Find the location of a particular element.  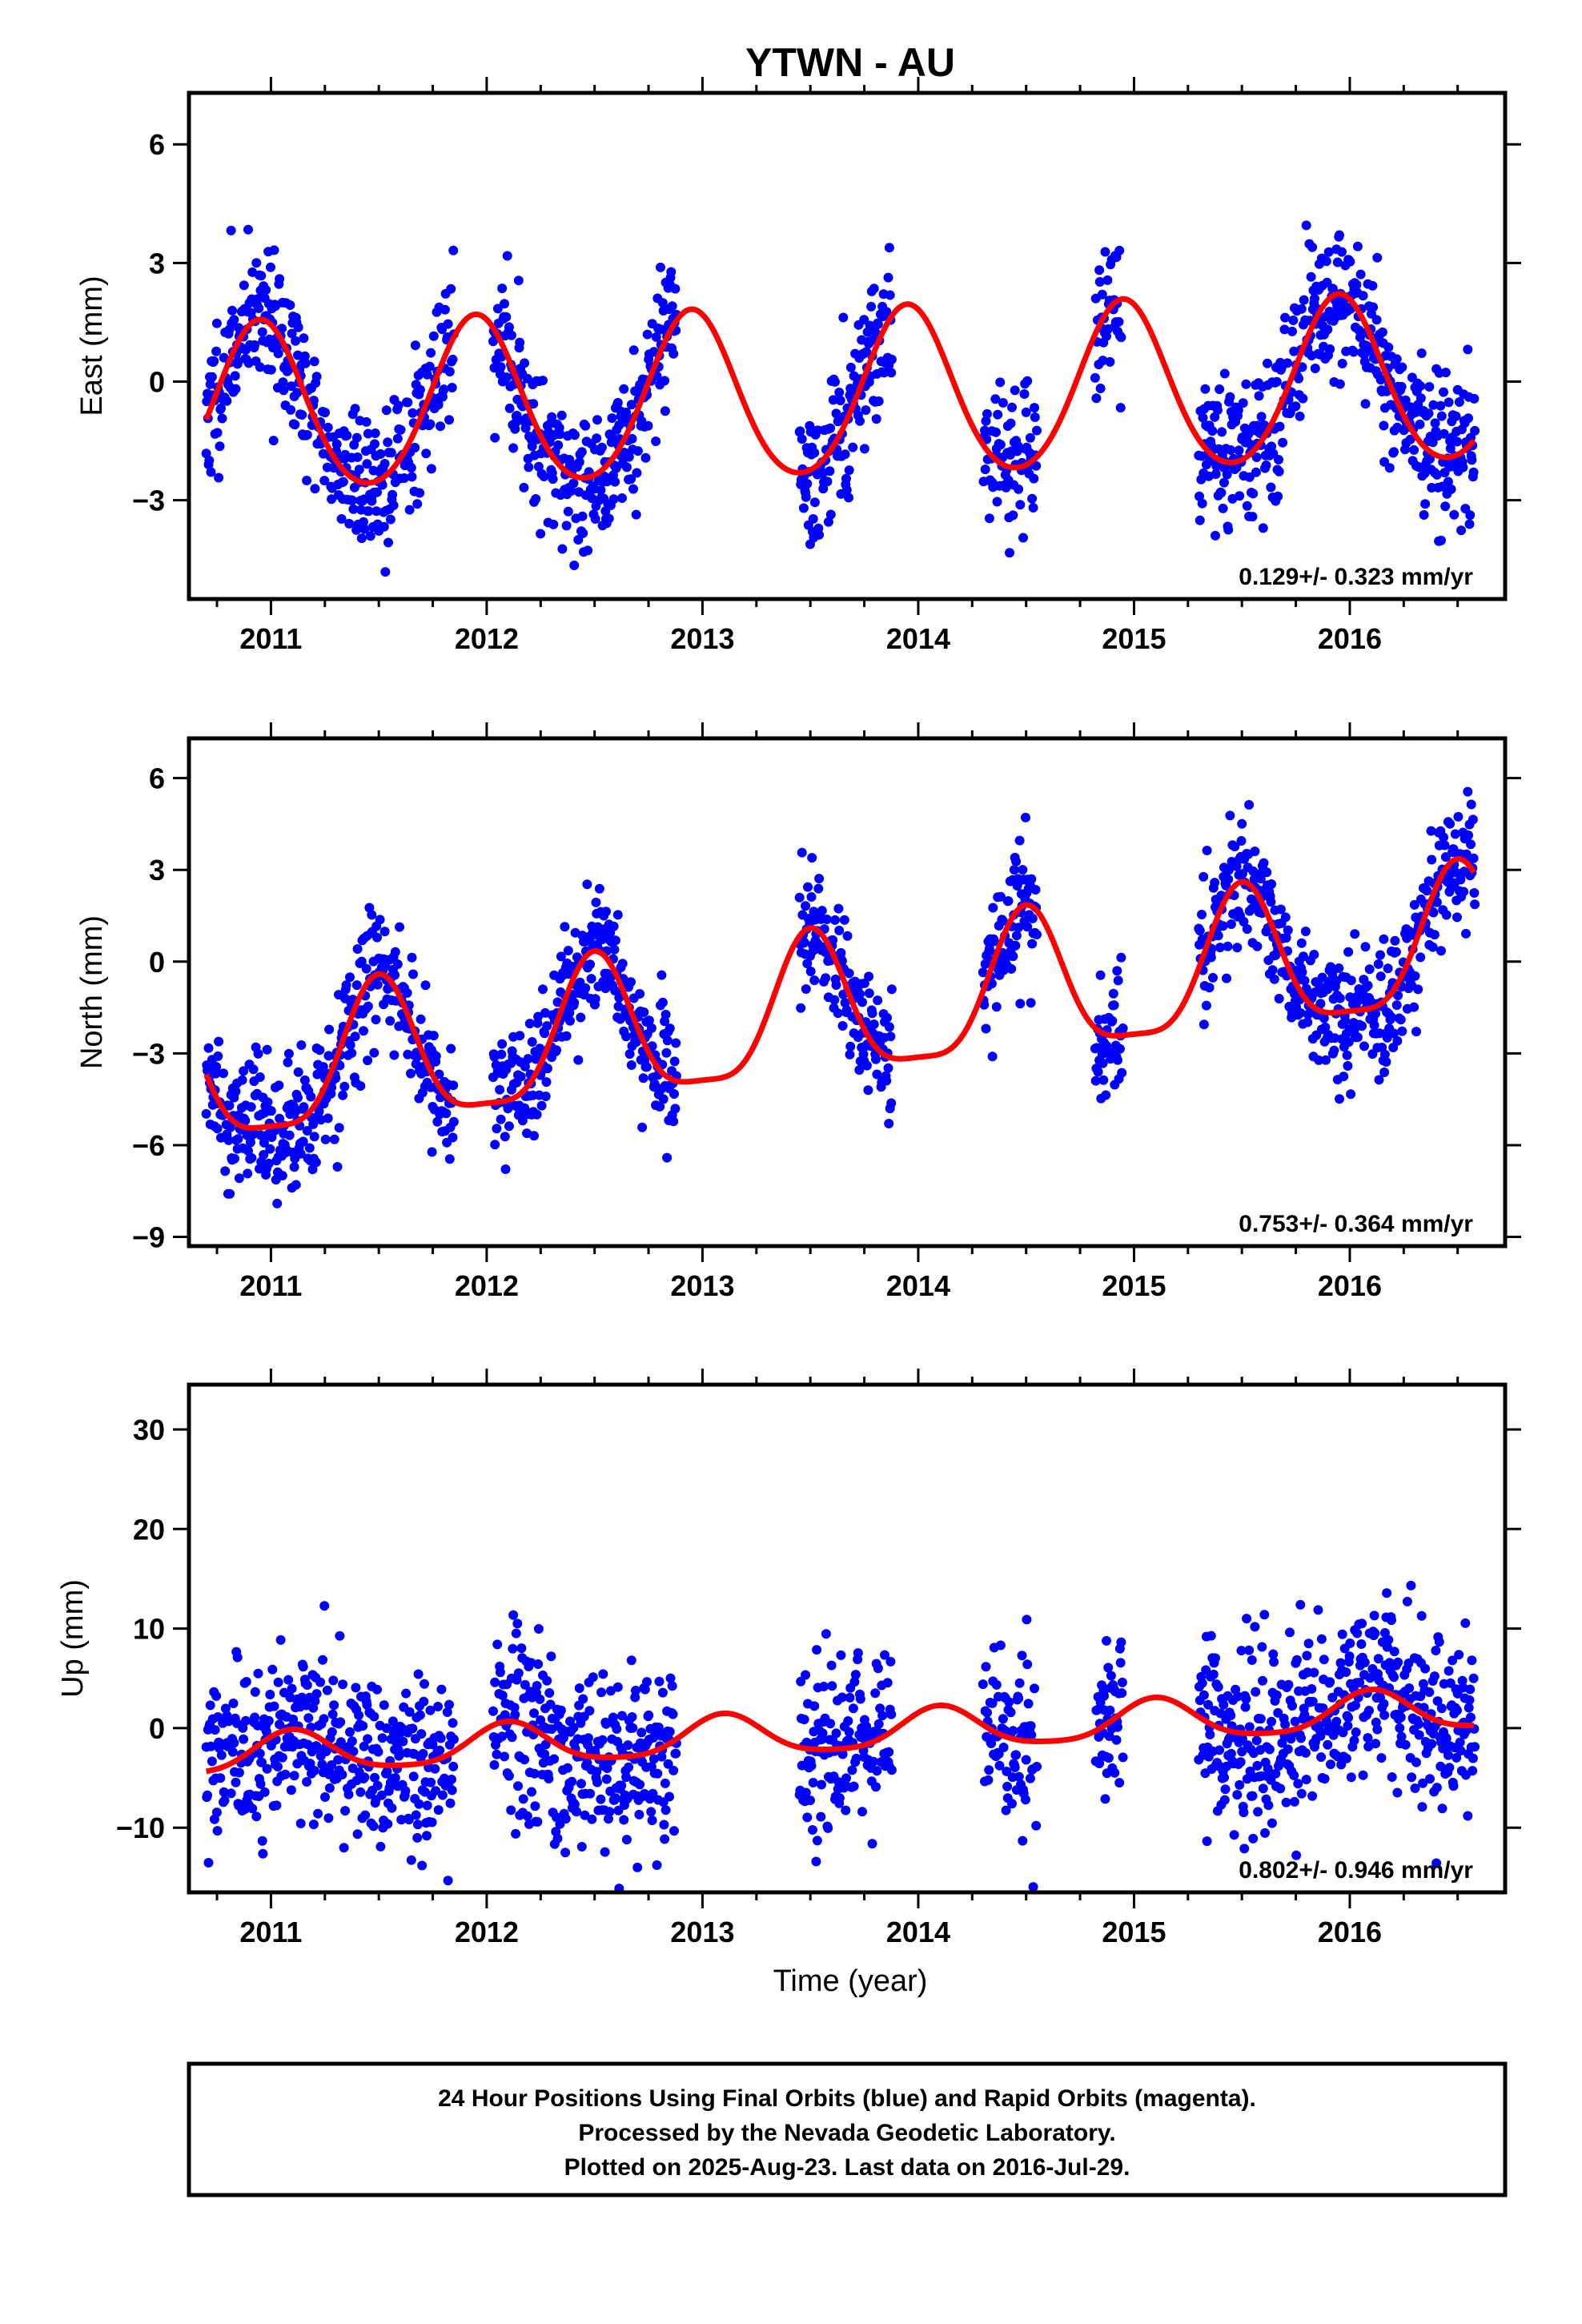

y-tick-label: −10 is located at coordinates (140, 1828).